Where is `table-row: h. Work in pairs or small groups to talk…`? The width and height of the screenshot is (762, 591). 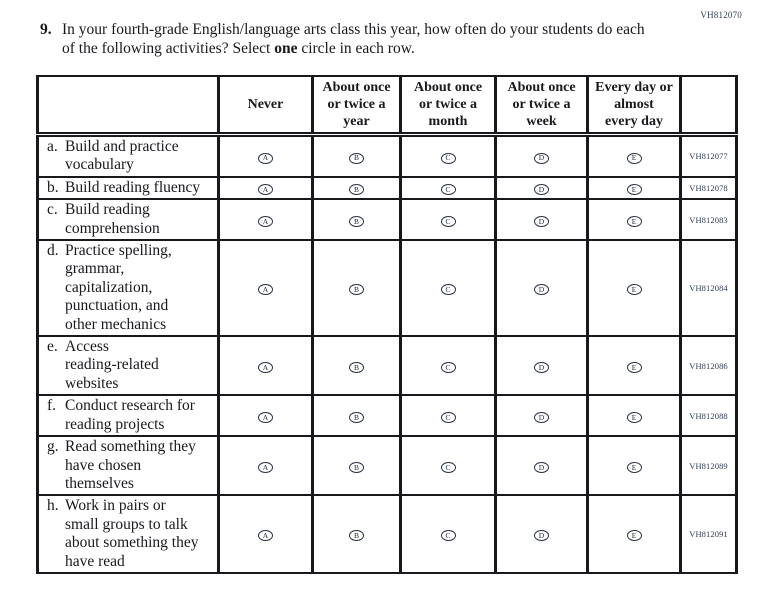 table-row: h. Work in pairs or small groups to talk… is located at coordinates (387, 534).